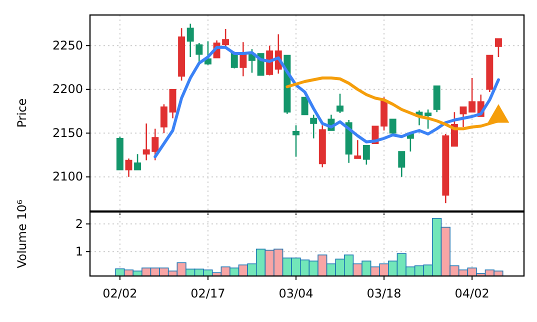  Describe the element at coordinates (79, 251) in the screenshot. I see `y-tick-label: 1` at that location.